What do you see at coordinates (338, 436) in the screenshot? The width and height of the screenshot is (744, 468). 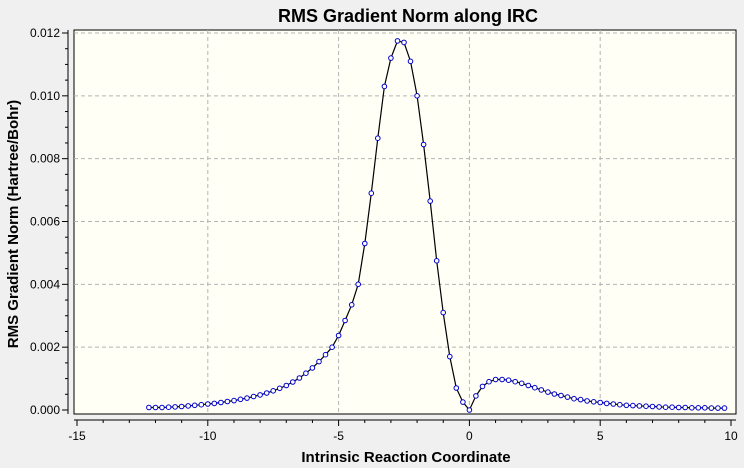 I see `x-tick-label: -5` at bounding box center [338, 436].